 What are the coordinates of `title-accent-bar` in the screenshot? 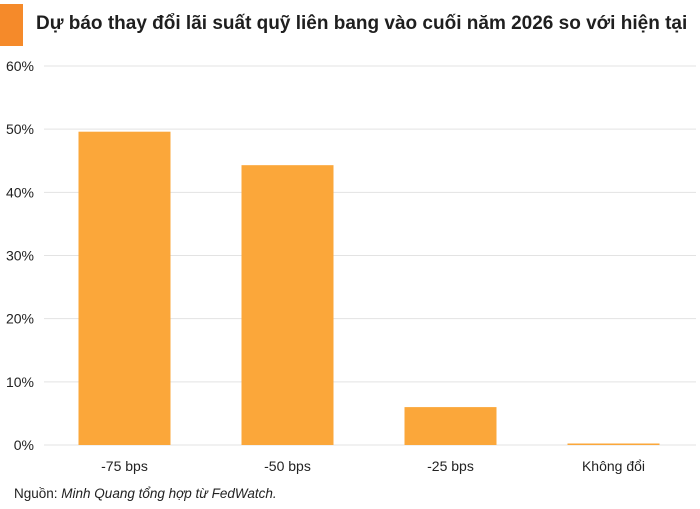 It's located at (11, 25).